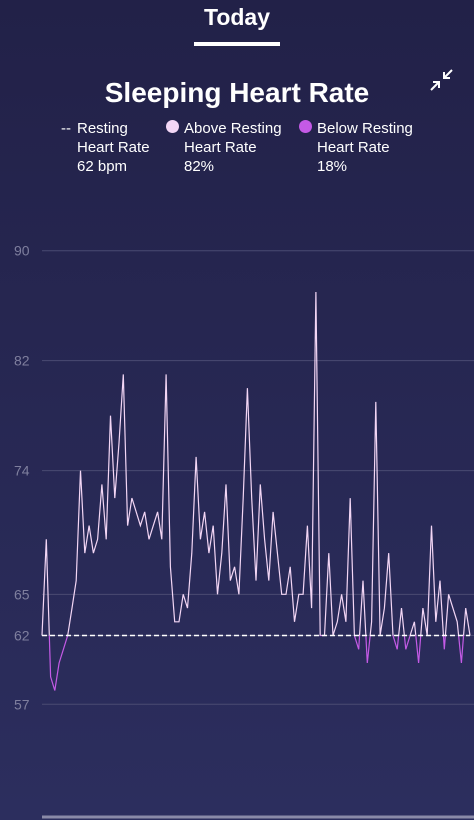  Describe the element at coordinates (441, 80) in the screenshot. I see `collapse-icon` at that location.